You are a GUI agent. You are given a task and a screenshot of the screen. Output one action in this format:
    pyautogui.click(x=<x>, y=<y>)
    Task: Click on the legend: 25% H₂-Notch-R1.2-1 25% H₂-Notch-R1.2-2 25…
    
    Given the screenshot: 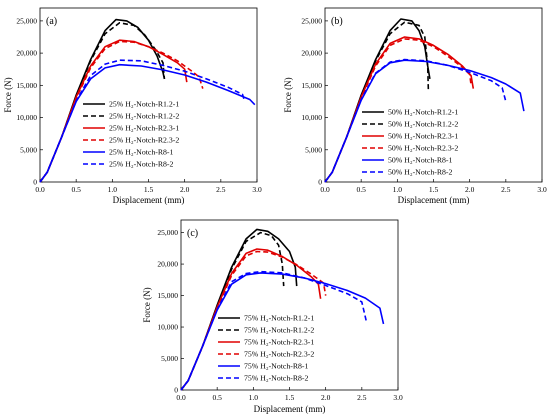 What is the action you would take?
    pyautogui.click(x=131, y=134)
    